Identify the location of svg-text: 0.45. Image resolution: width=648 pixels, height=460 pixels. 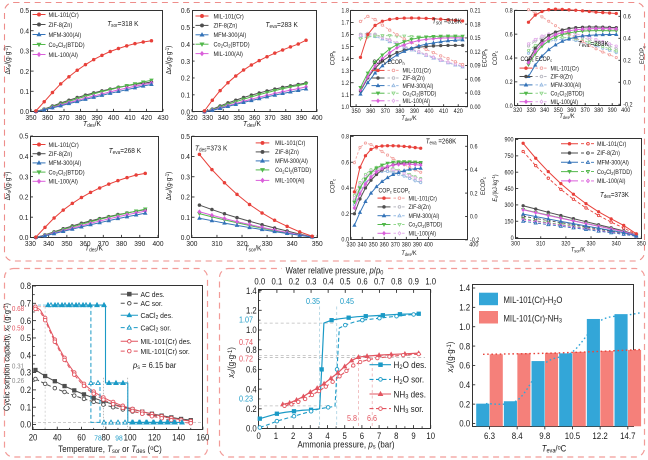
(347, 302).